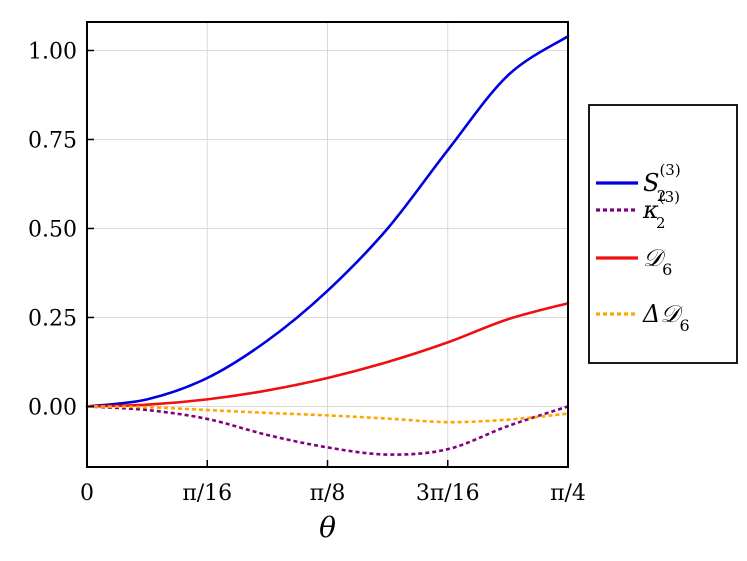 This screenshot has width=747, height=561. Describe the element at coordinates (52, 140) in the screenshot. I see `y-tick-label: 0.75` at that location.